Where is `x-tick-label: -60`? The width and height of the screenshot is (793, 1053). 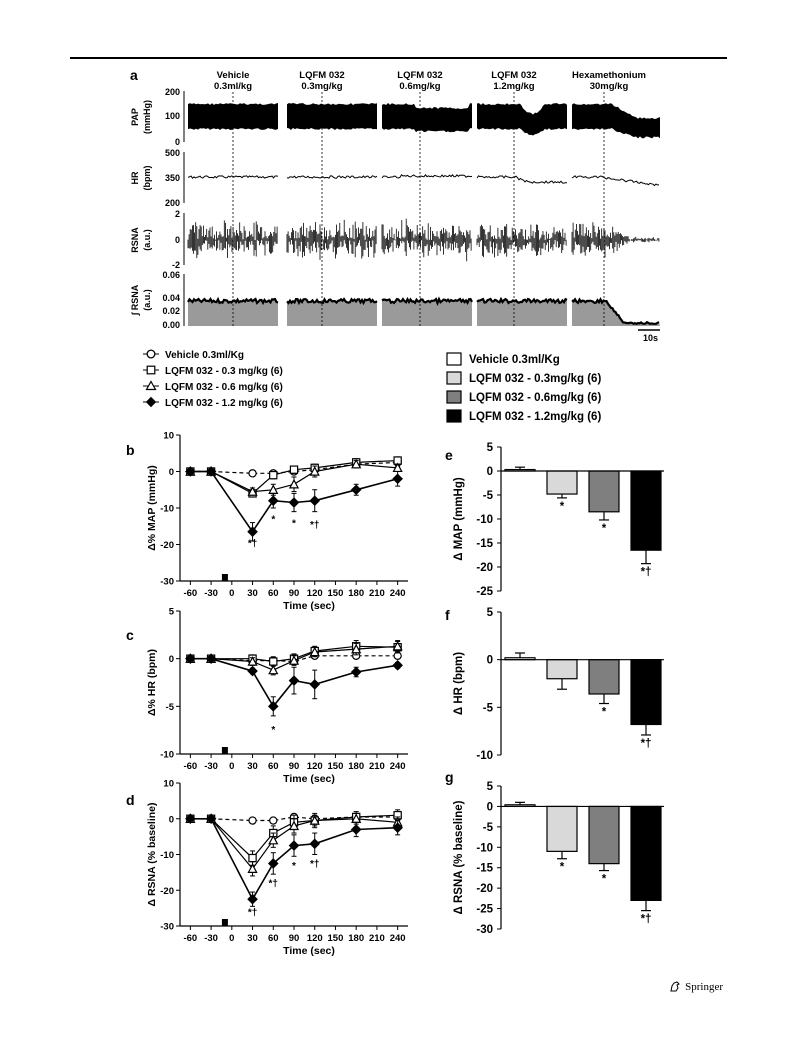
x-tick-label: -60 is located at coordinates (190, 766).